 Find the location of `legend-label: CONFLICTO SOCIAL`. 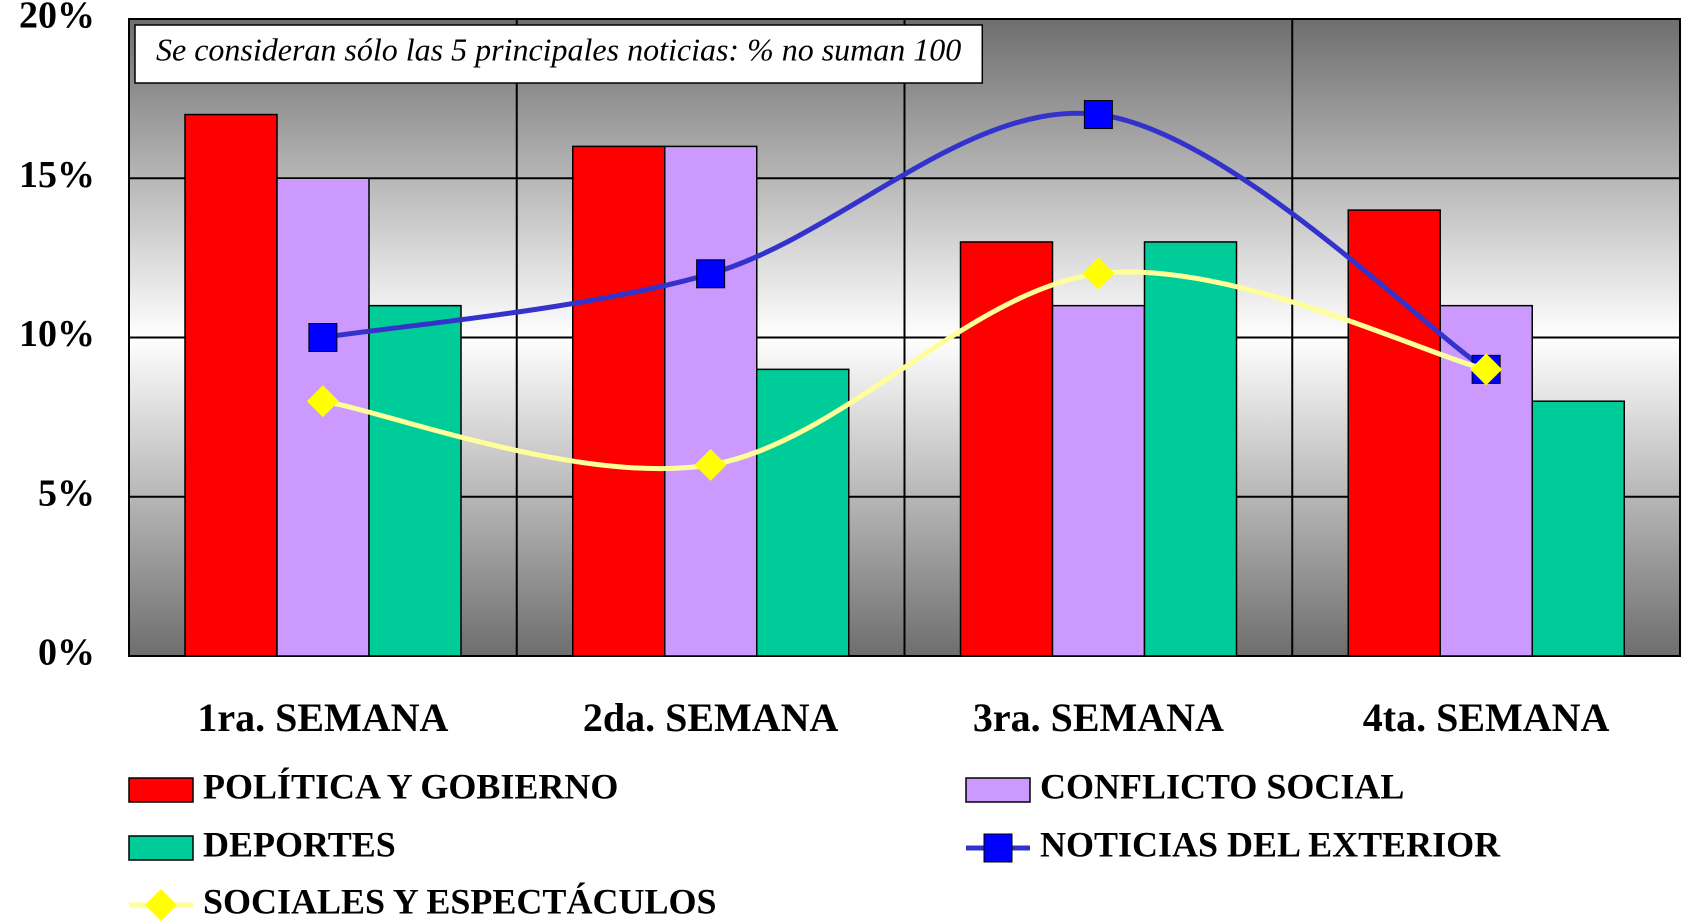

legend-label: CONFLICTO SOCIAL is located at coordinates (1222, 786).